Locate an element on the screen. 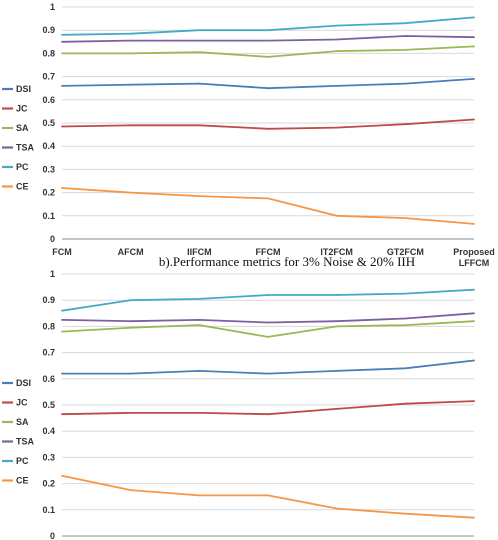 This screenshot has height=540, width=498. x-tick-label: GT2FCM is located at coordinates (405, 252).